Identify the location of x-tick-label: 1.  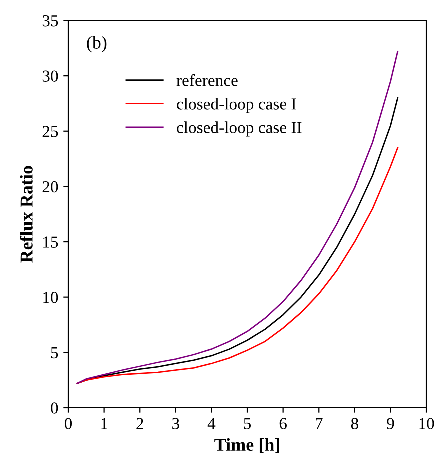
(105, 424).